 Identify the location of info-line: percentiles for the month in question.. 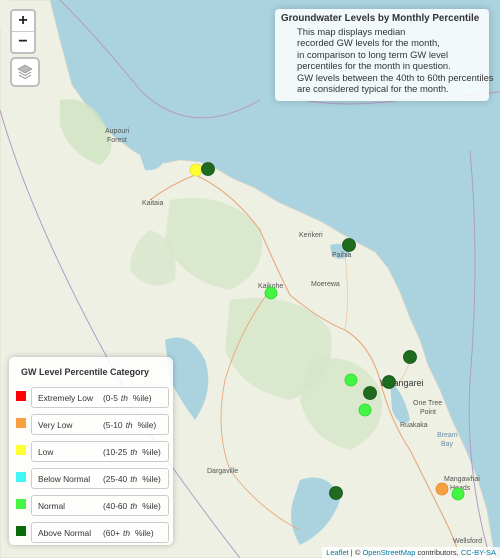
(374, 65).